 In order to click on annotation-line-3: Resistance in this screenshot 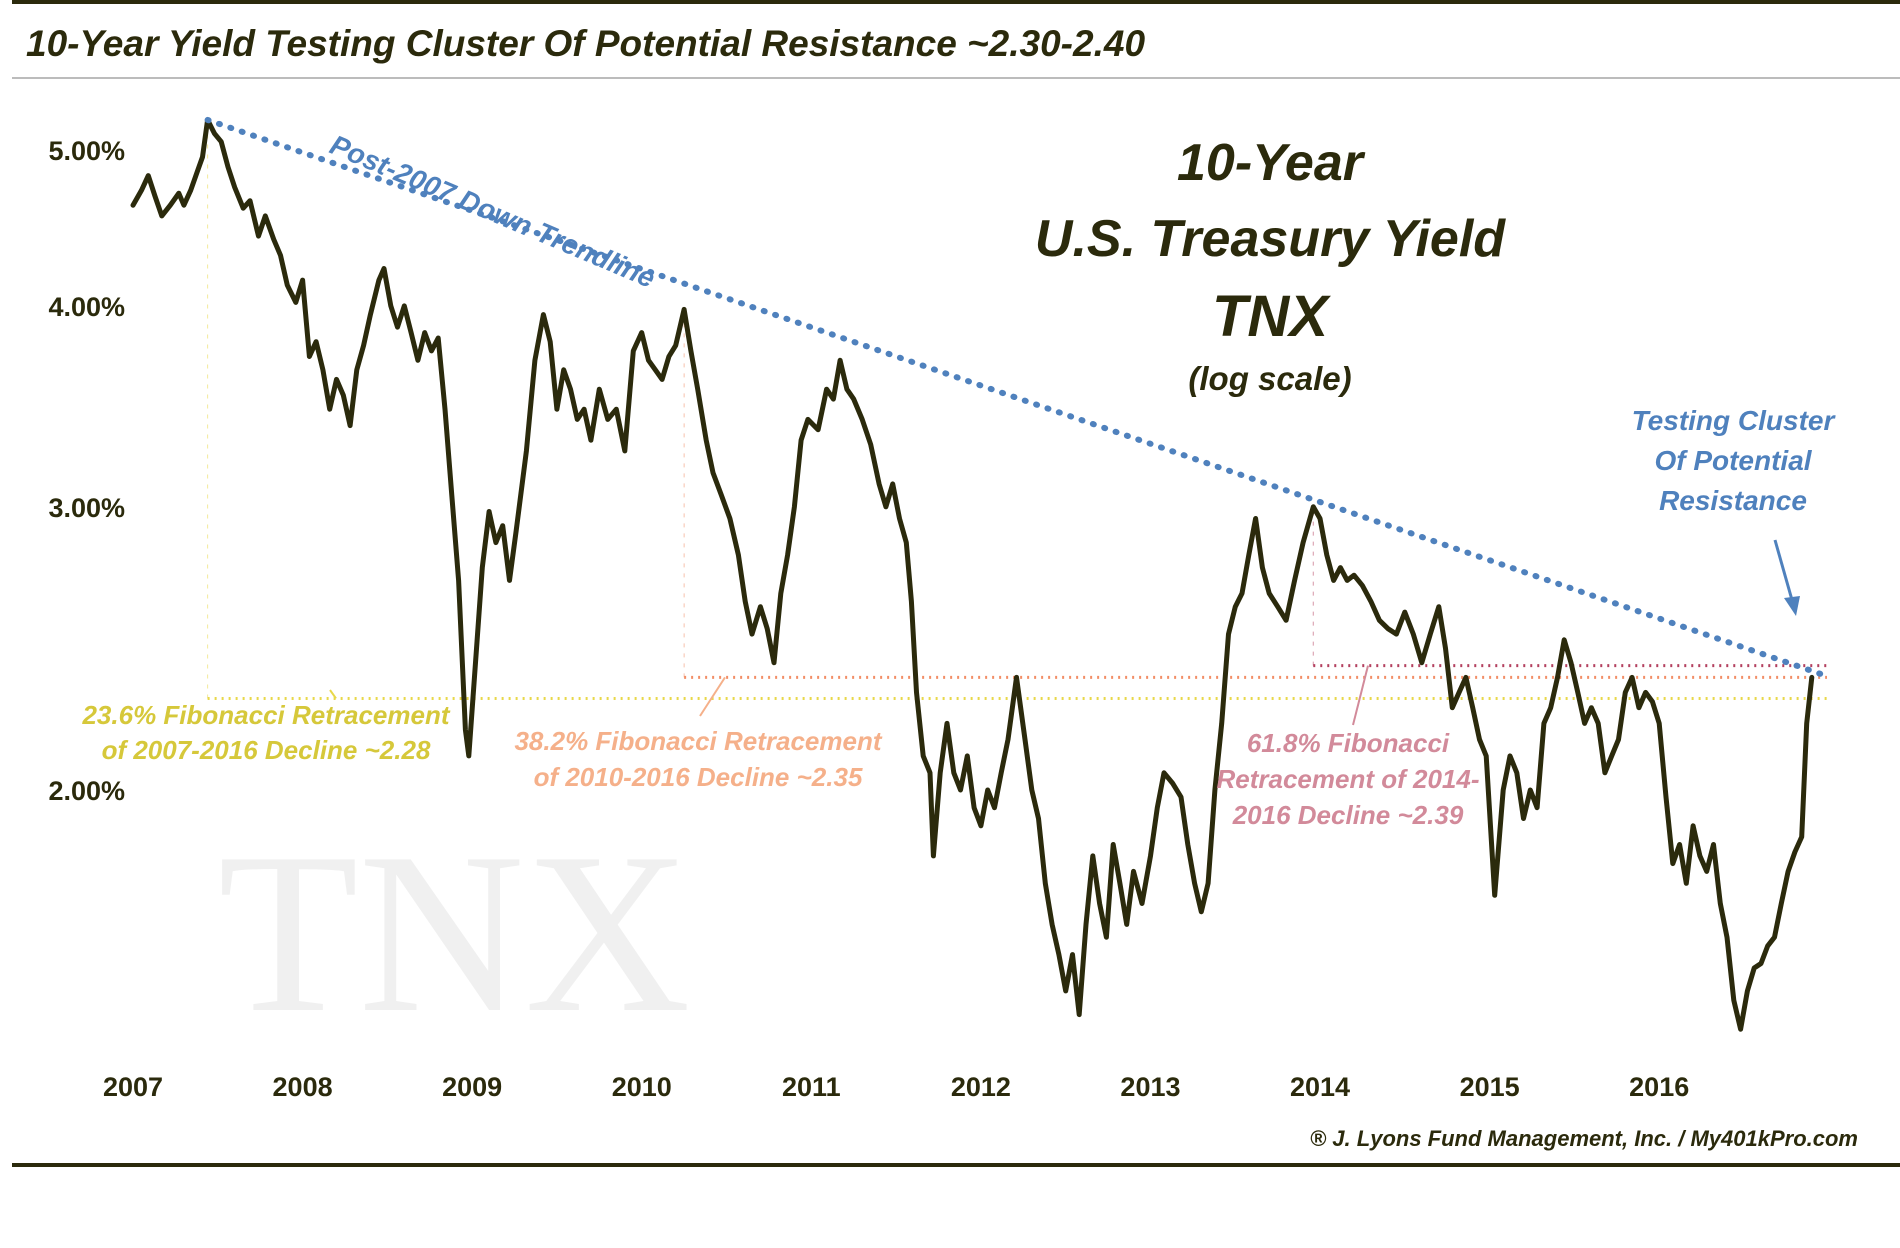, I will do `click(1733, 500)`.